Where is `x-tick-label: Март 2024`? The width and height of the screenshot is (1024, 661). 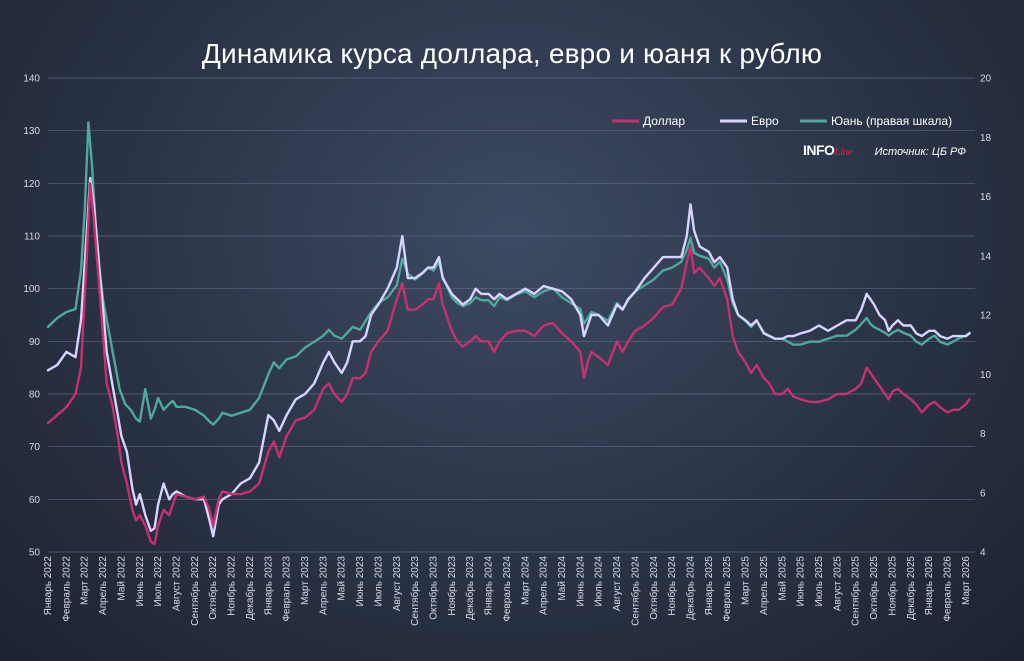
x-tick-label: Март 2024 is located at coordinates (525, 580).